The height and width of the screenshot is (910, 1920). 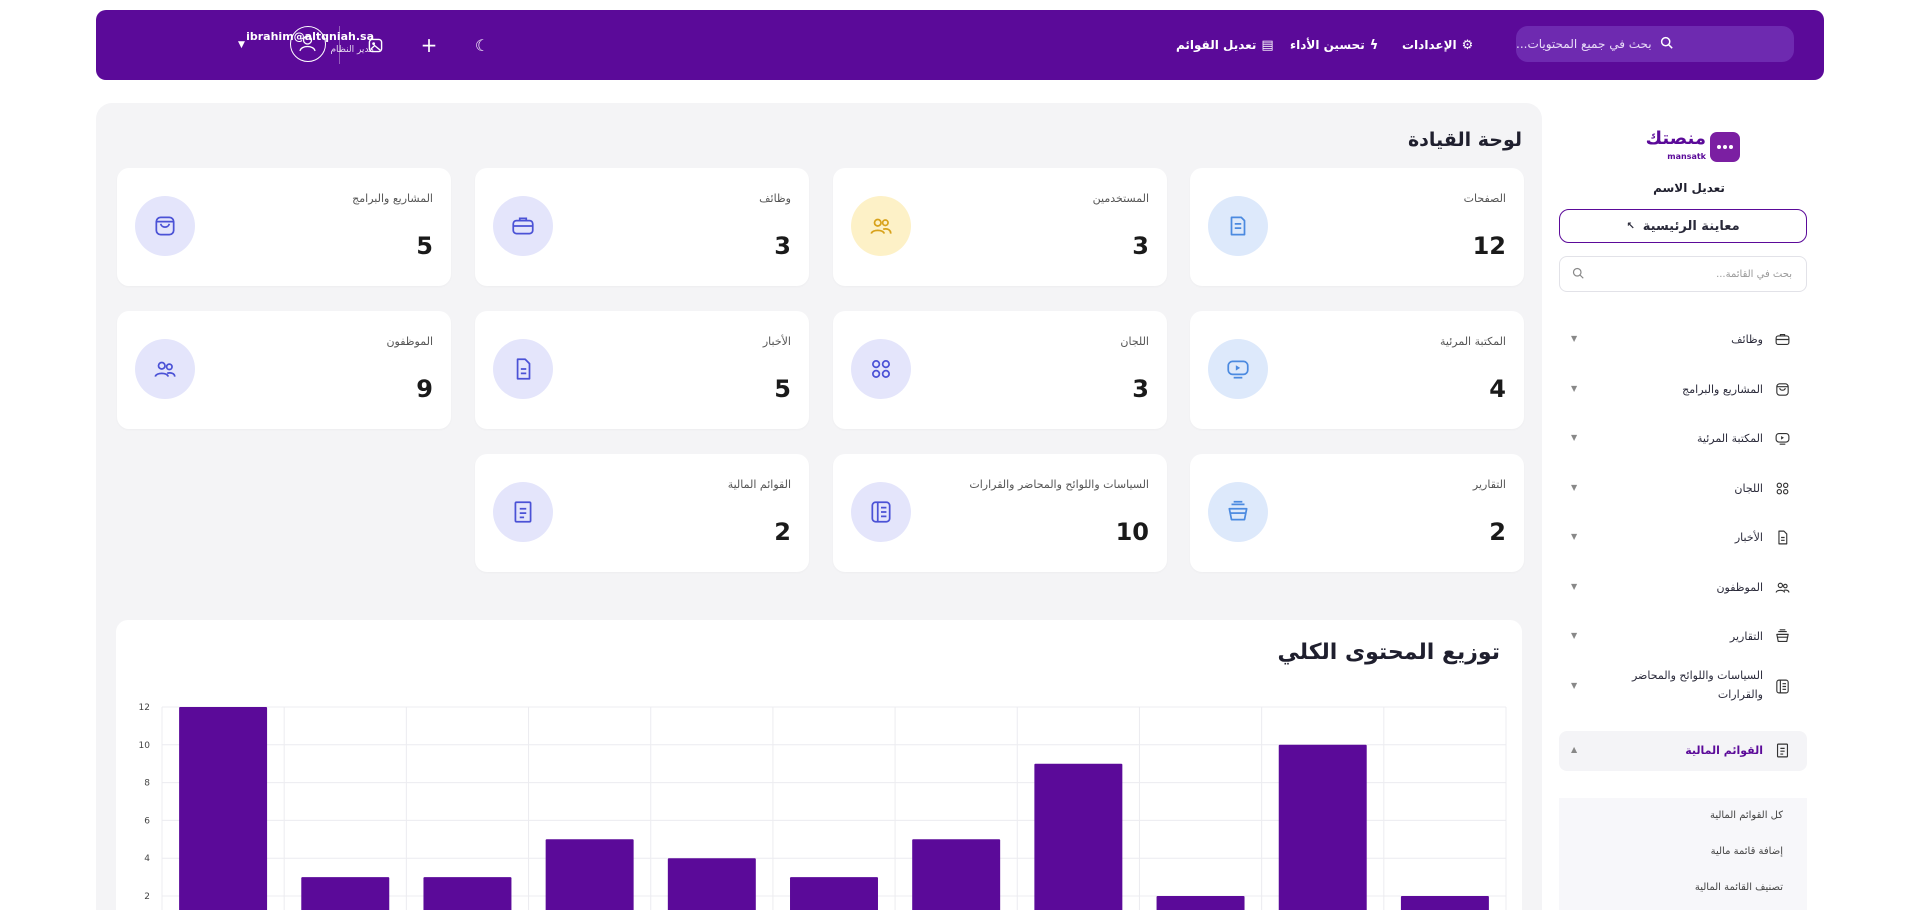 What do you see at coordinates (424, 246) in the screenshot?
I see `stat-card-value: 5` at bounding box center [424, 246].